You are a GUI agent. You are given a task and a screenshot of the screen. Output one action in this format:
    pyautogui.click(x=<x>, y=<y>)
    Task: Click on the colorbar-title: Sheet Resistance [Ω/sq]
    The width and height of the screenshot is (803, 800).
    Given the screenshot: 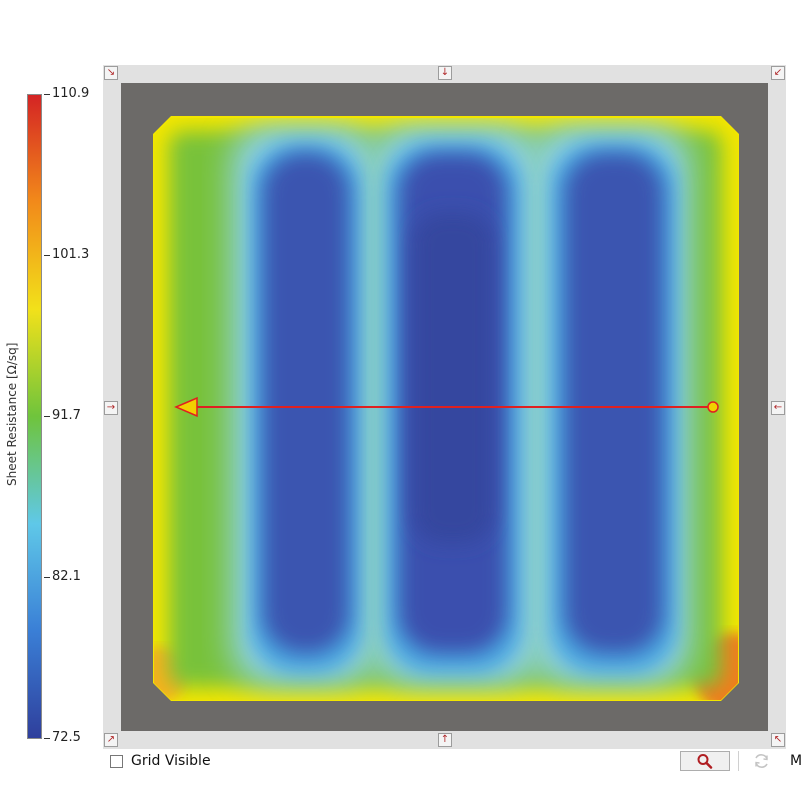 What is the action you would take?
    pyautogui.click(x=12, y=414)
    